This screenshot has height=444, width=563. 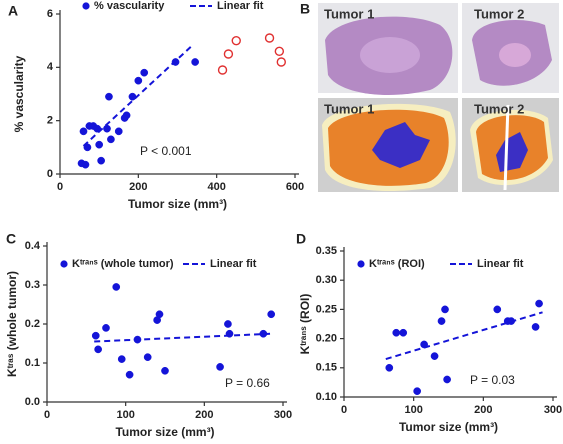 What do you see at coordinates (50, 14) in the screenshot?
I see `y-tick-label: 6` at bounding box center [50, 14].